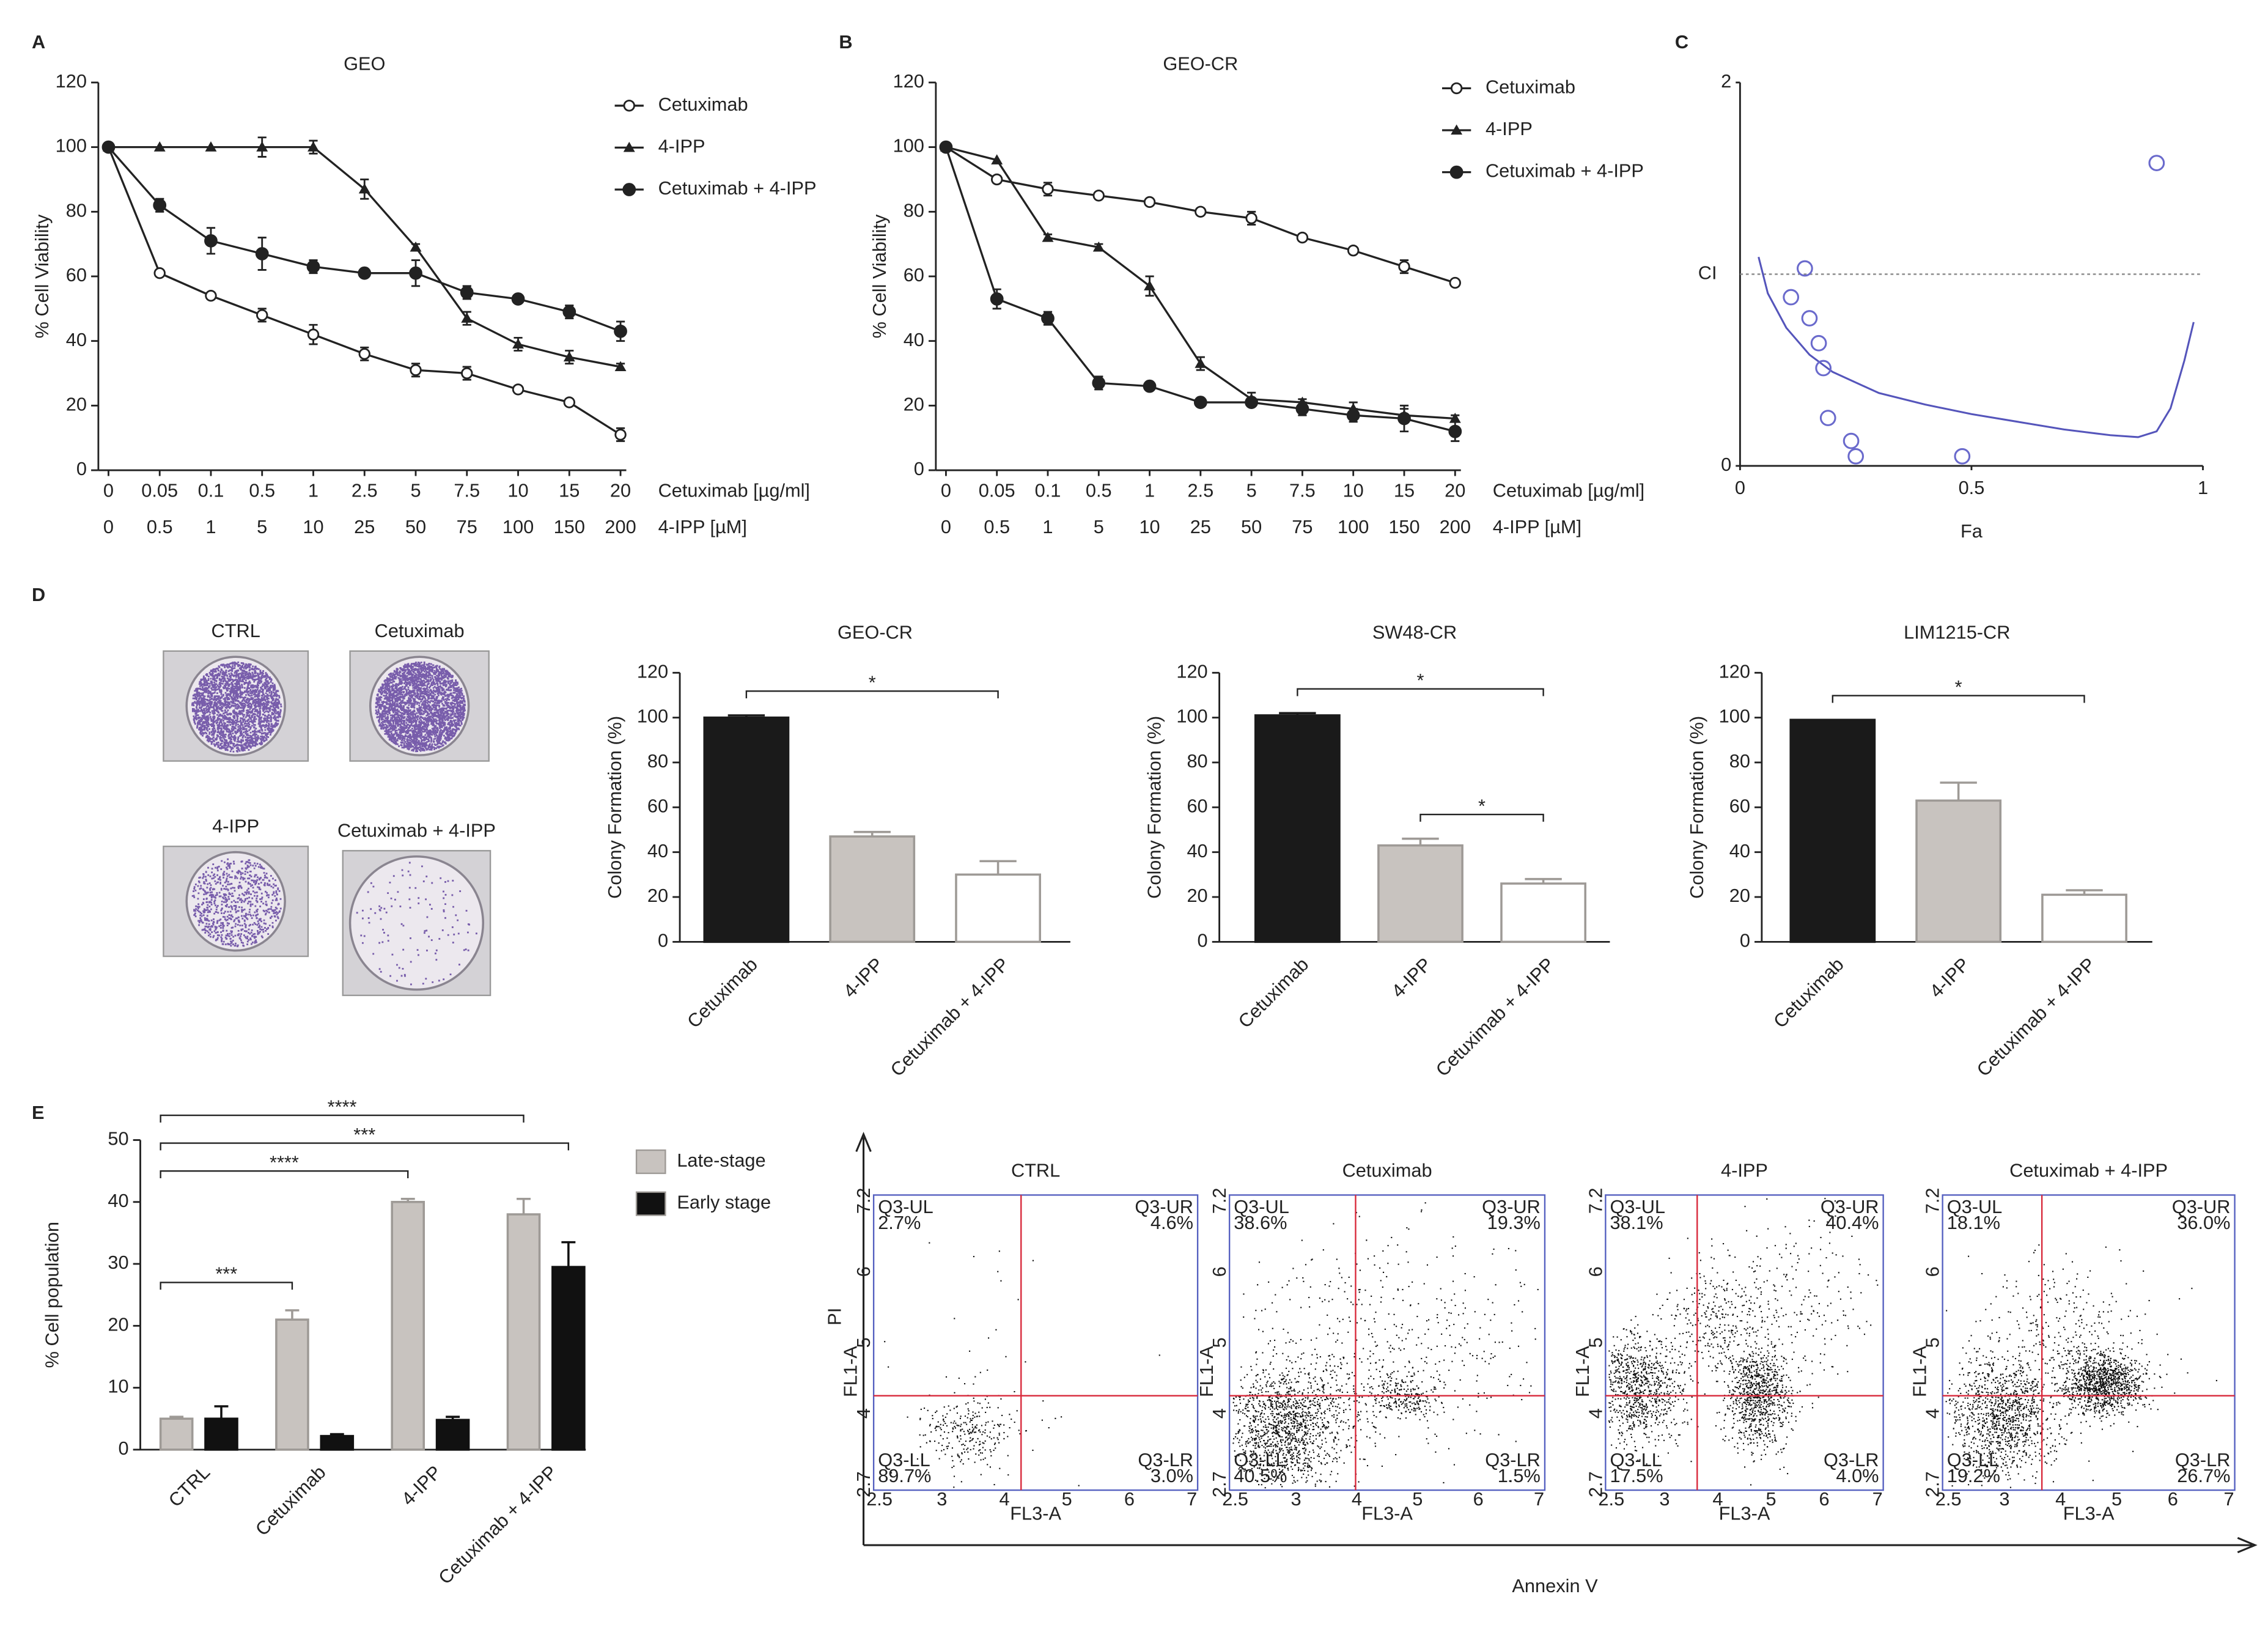  I want to click on flow-x-channel: FL3-A, so click(1744, 1513).